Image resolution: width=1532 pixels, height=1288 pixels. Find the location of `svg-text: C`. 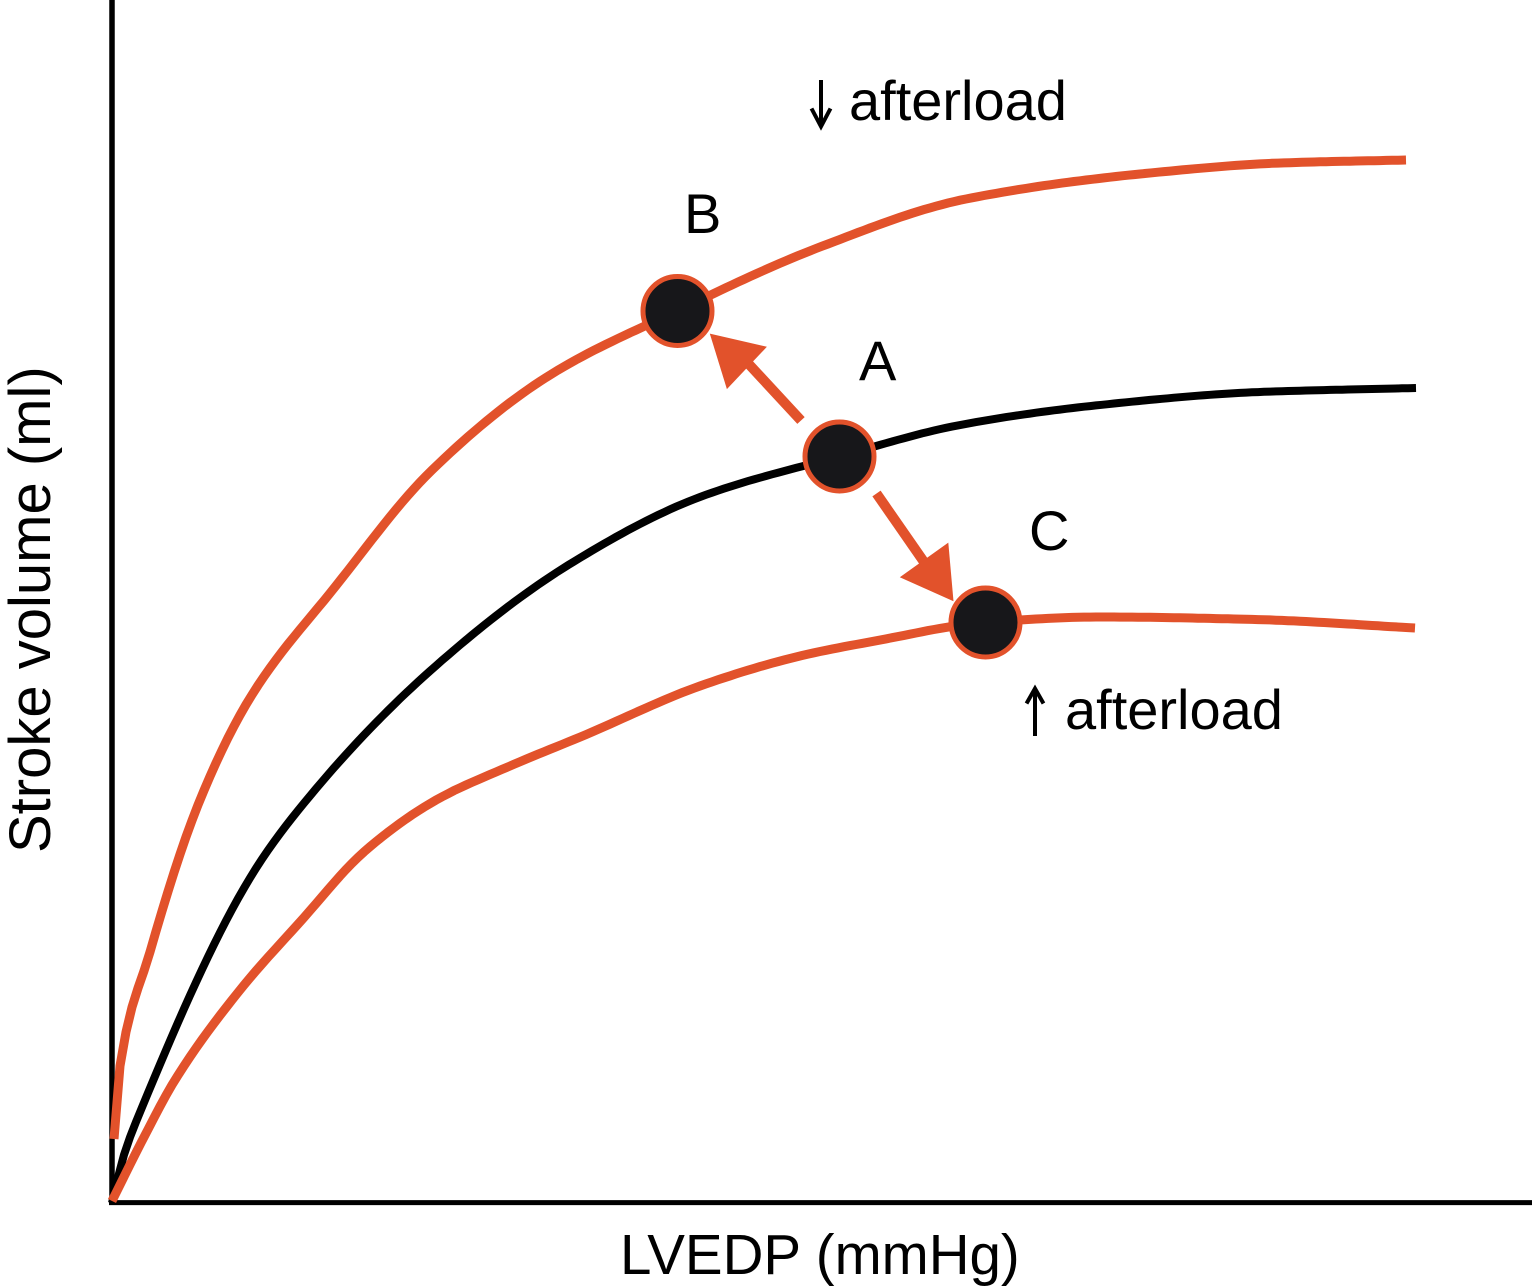

svg-text: C is located at coordinates (1049, 530).